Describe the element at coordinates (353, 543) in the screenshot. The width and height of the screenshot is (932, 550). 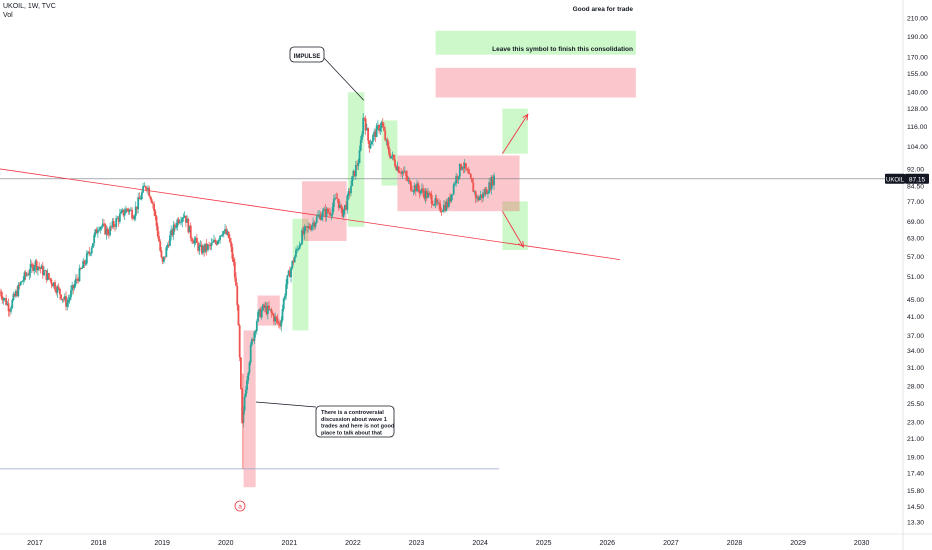
I see `x-tick-label: 2022` at that location.